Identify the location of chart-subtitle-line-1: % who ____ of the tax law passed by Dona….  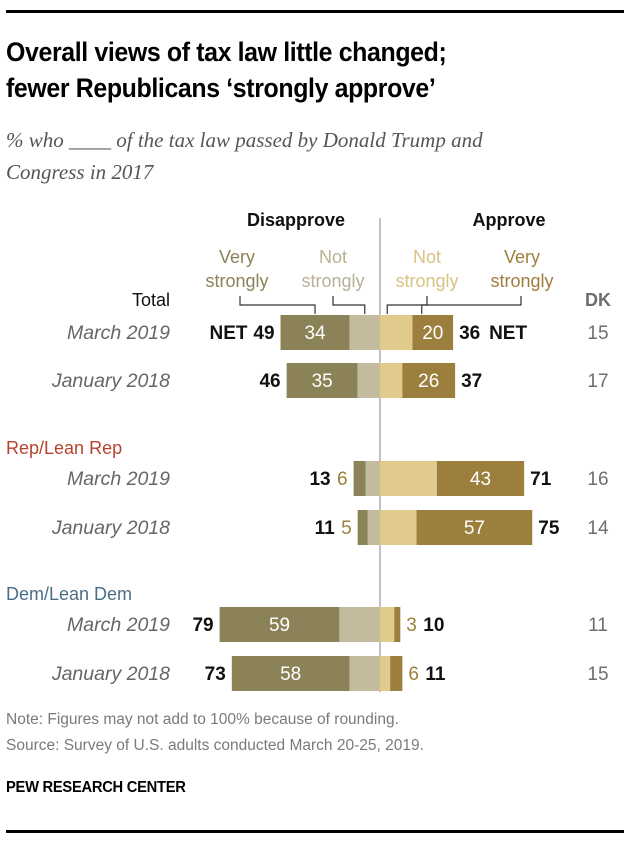
(244, 140).